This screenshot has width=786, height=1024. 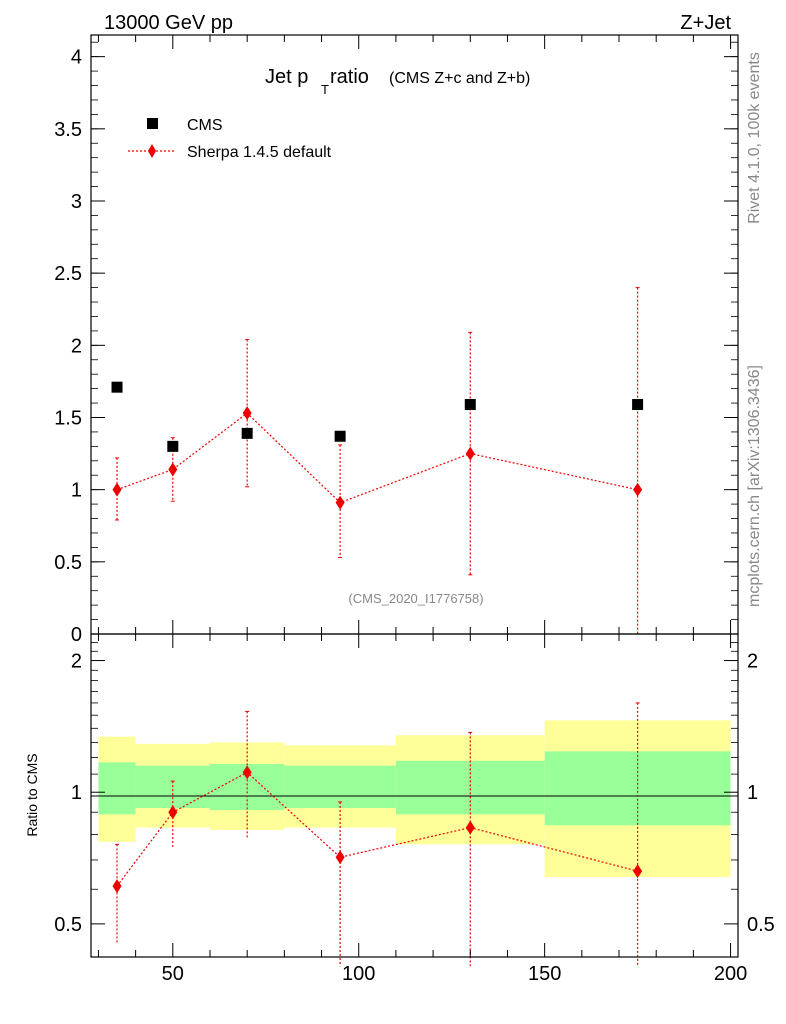 I want to click on ratio-y-tick-label: 1, so click(x=76, y=793).